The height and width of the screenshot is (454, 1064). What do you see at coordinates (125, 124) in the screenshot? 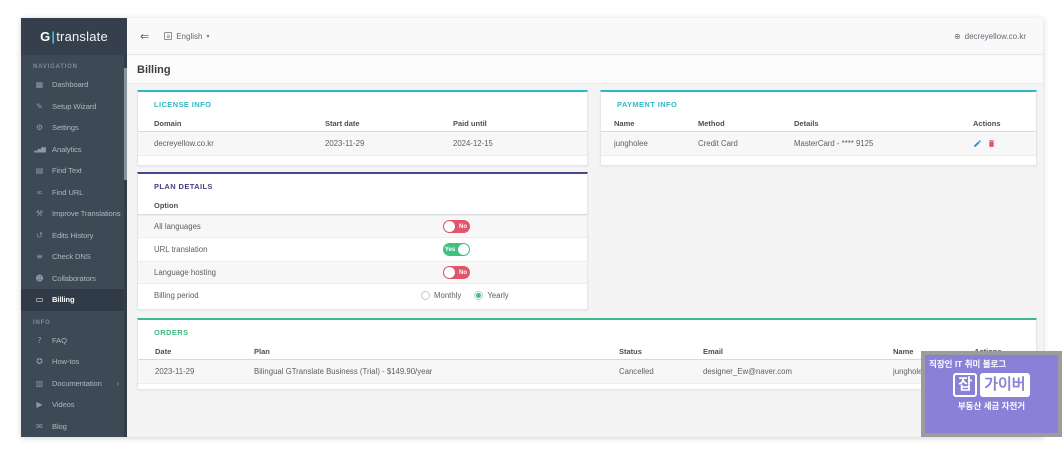
I see `sidebar-scrollbar-thumb` at bounding box center [125, 124].